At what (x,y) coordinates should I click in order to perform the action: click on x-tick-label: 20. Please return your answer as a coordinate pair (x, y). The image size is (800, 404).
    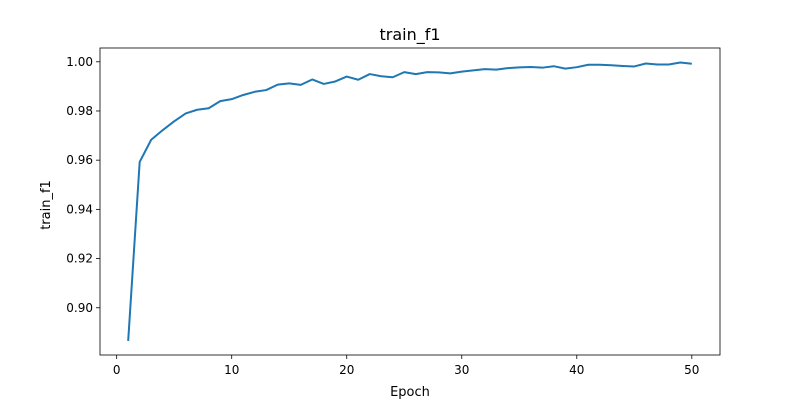
    Looking at the image, I should click on (346, 370).